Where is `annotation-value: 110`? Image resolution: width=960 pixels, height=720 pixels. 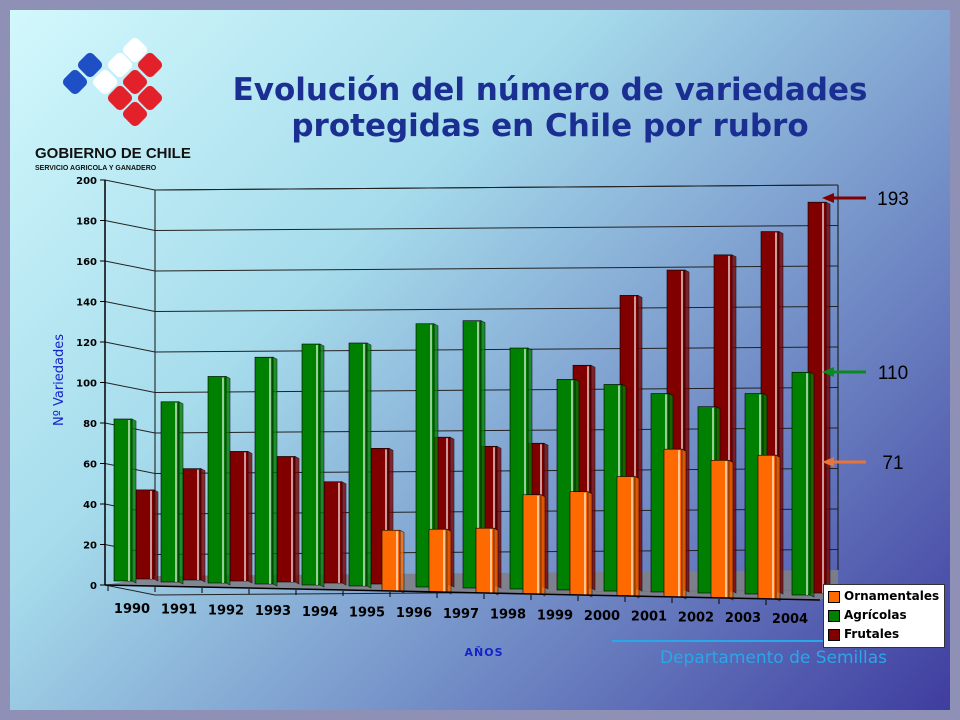 annotation-value: 110 is located at coordinates (893, 373).